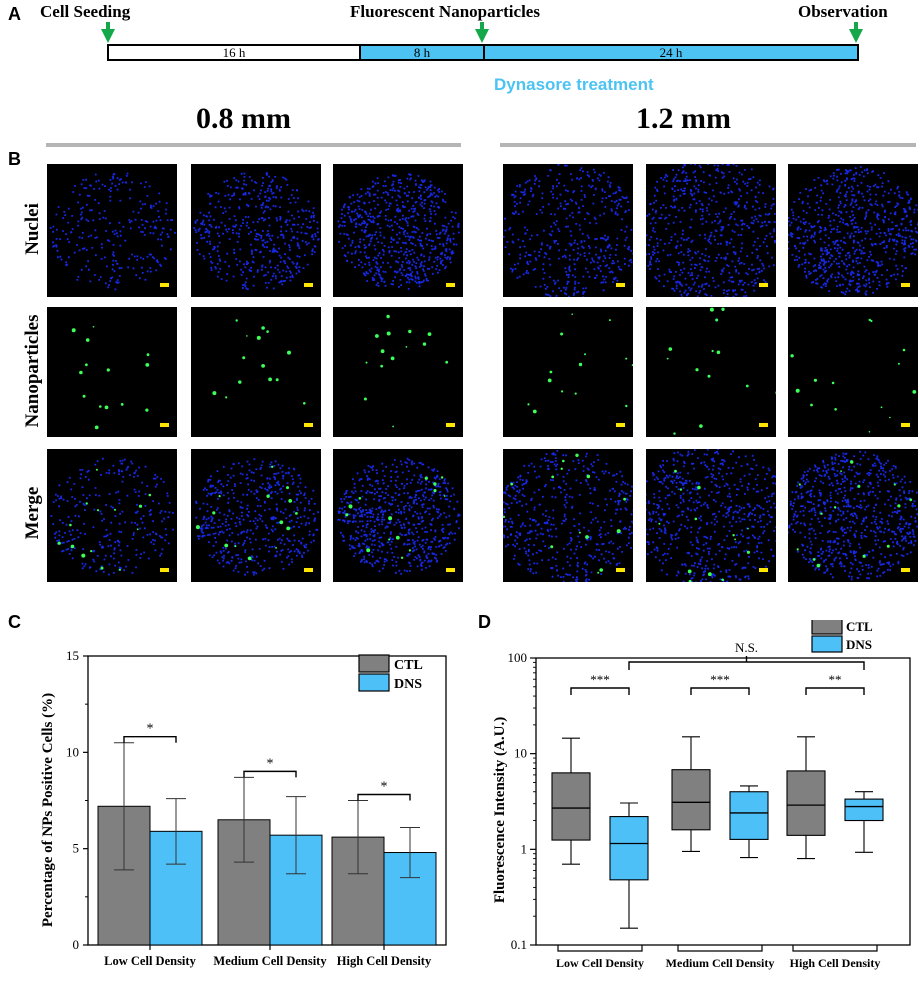  Describe the element at coordinates (408, 665) in the screenshot. I see `legend-label-ctl: CTL` at that location.